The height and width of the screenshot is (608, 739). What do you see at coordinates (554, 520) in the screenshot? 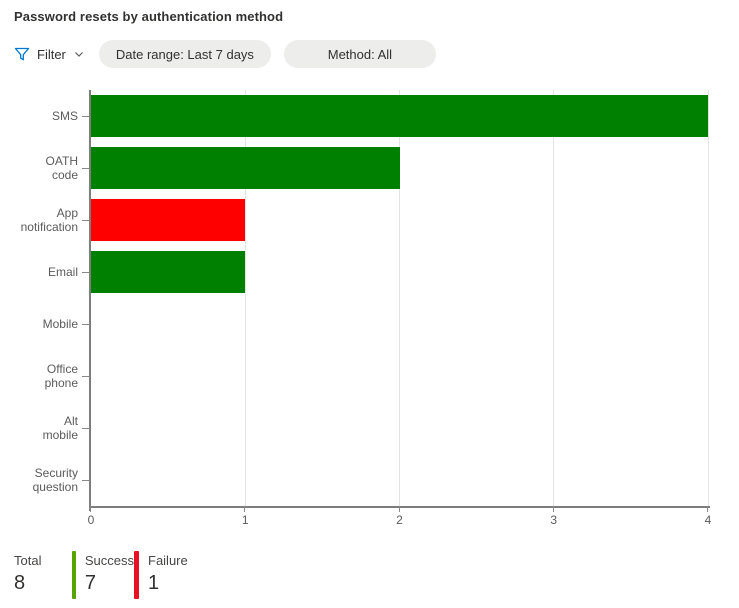
I see `x-axis-label: 3` at bounding box center [554, 520].